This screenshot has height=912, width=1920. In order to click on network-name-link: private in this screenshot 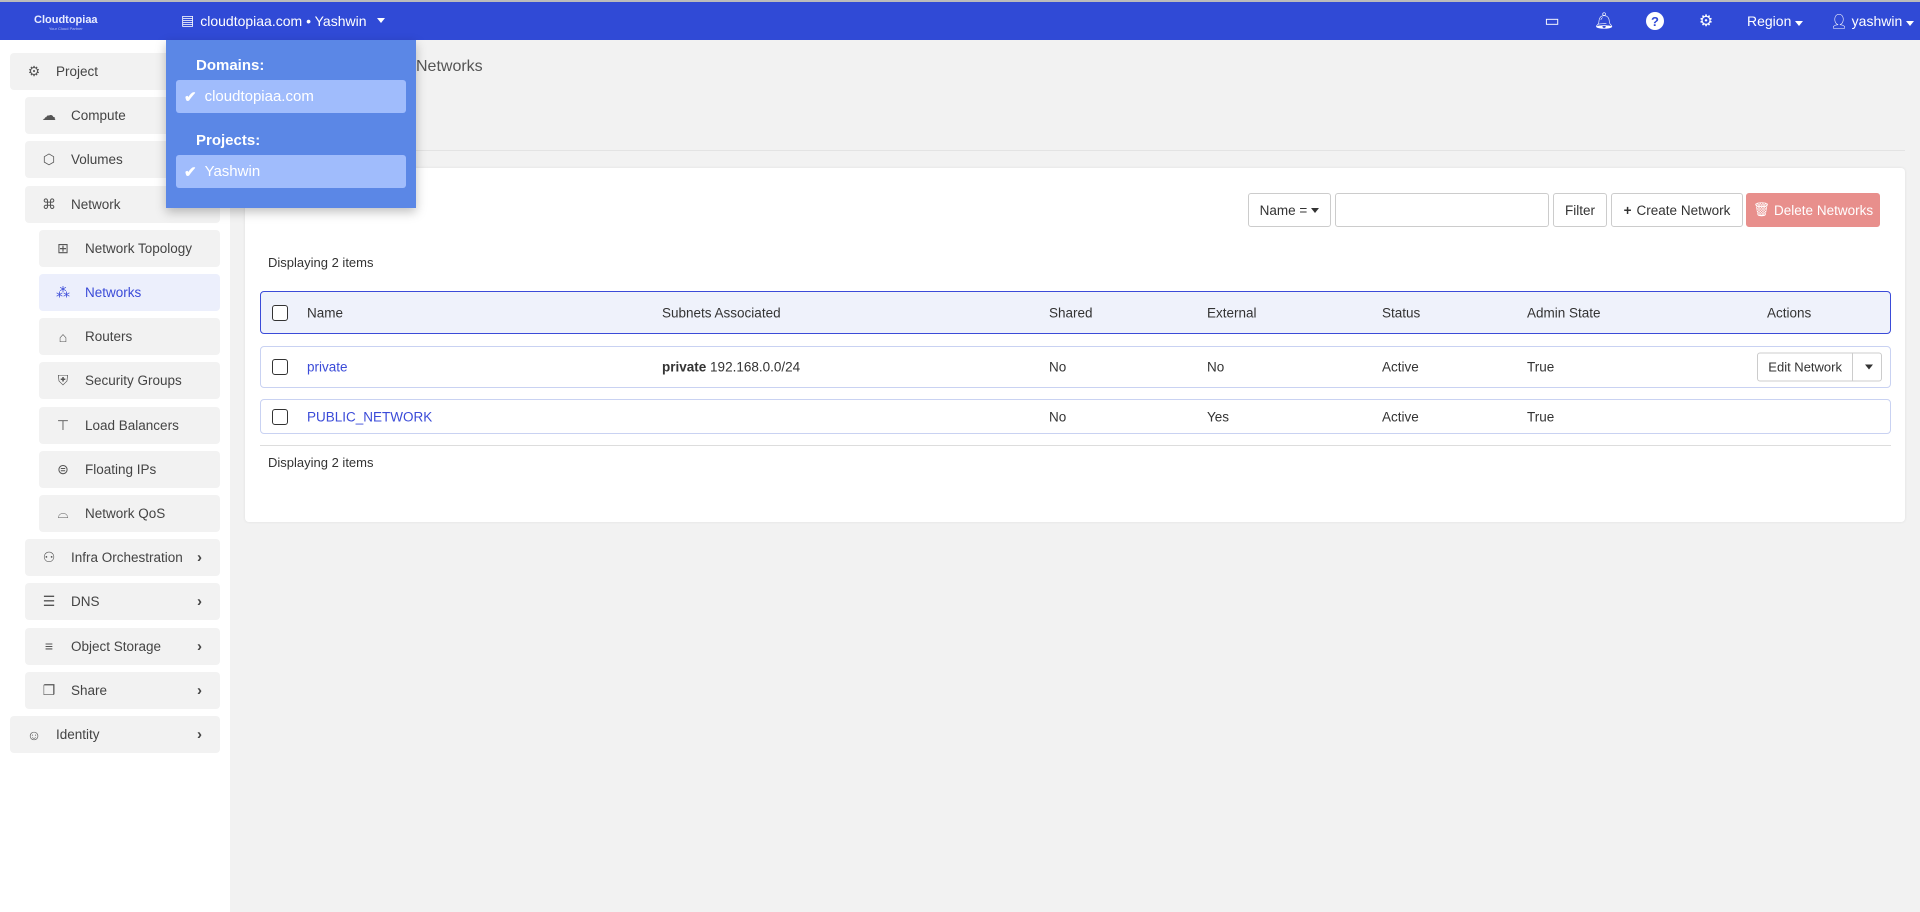, I will do `click(327, 367)`.